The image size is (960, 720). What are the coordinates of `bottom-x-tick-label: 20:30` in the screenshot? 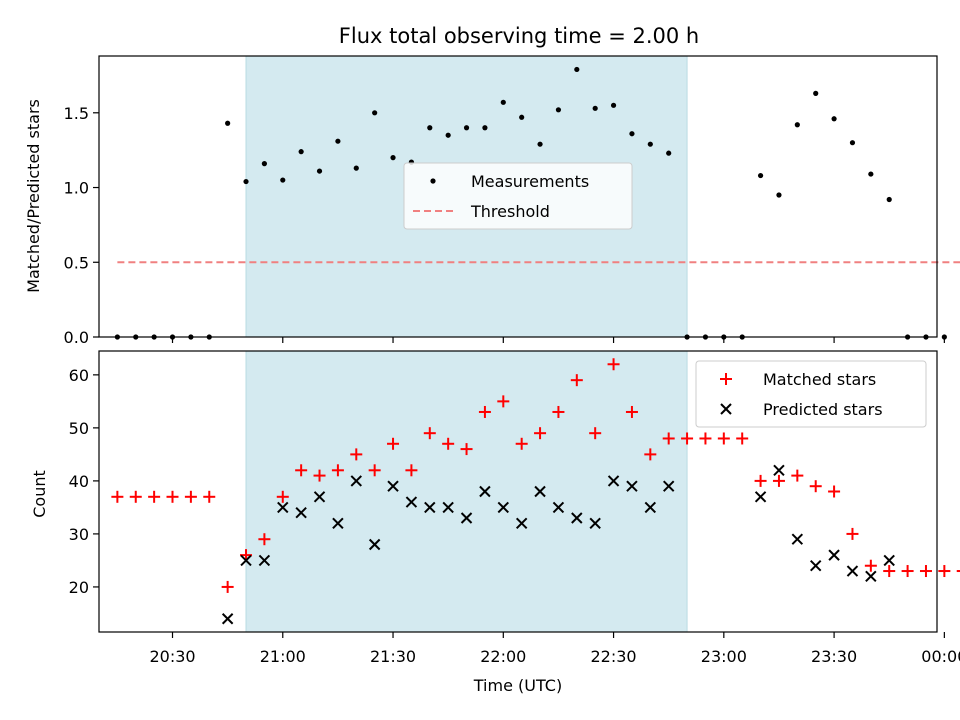 It's located at (172, 656).